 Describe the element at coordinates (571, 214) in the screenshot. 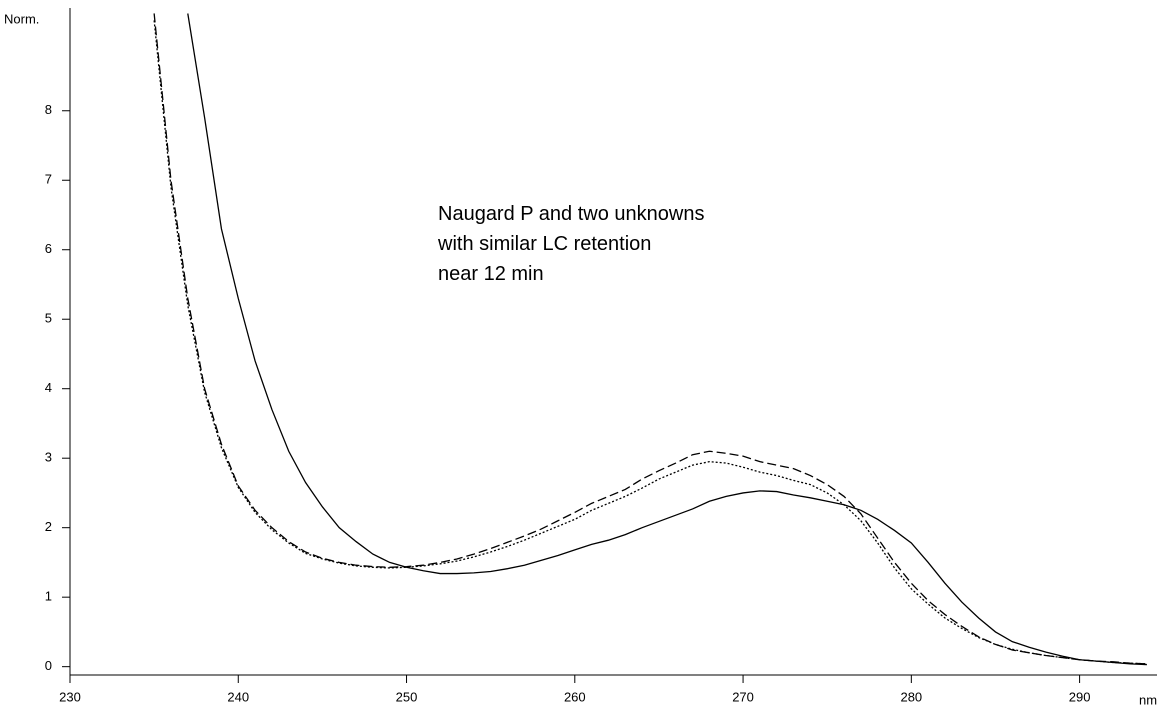

I see `annotation: Naugard P and two unknowns` at that location.